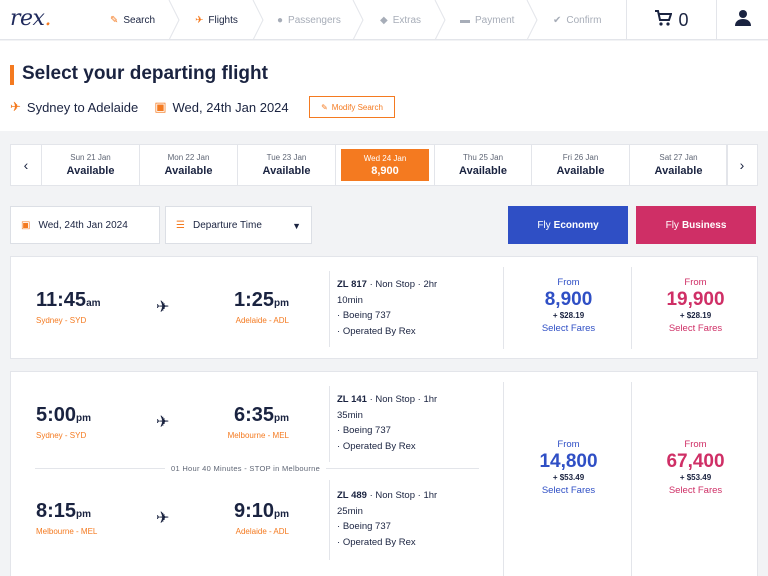 Image resolution: width=768 pixels, height=576 pixels. Describe the element at coordinates (67, 531) in the screenshot. I see `departure-airport: Melbourne - MEL` at that location.